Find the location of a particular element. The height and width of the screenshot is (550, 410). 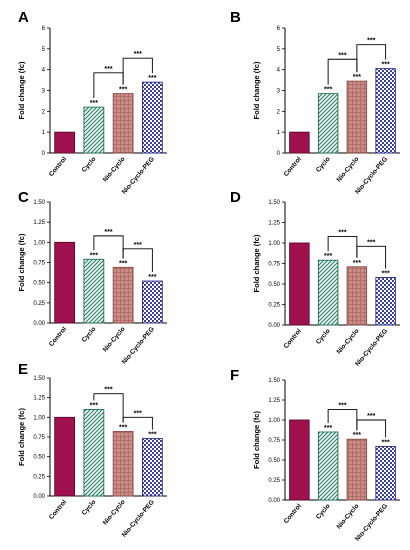

panel-b-letter: B is located at coordinates (235, 17).